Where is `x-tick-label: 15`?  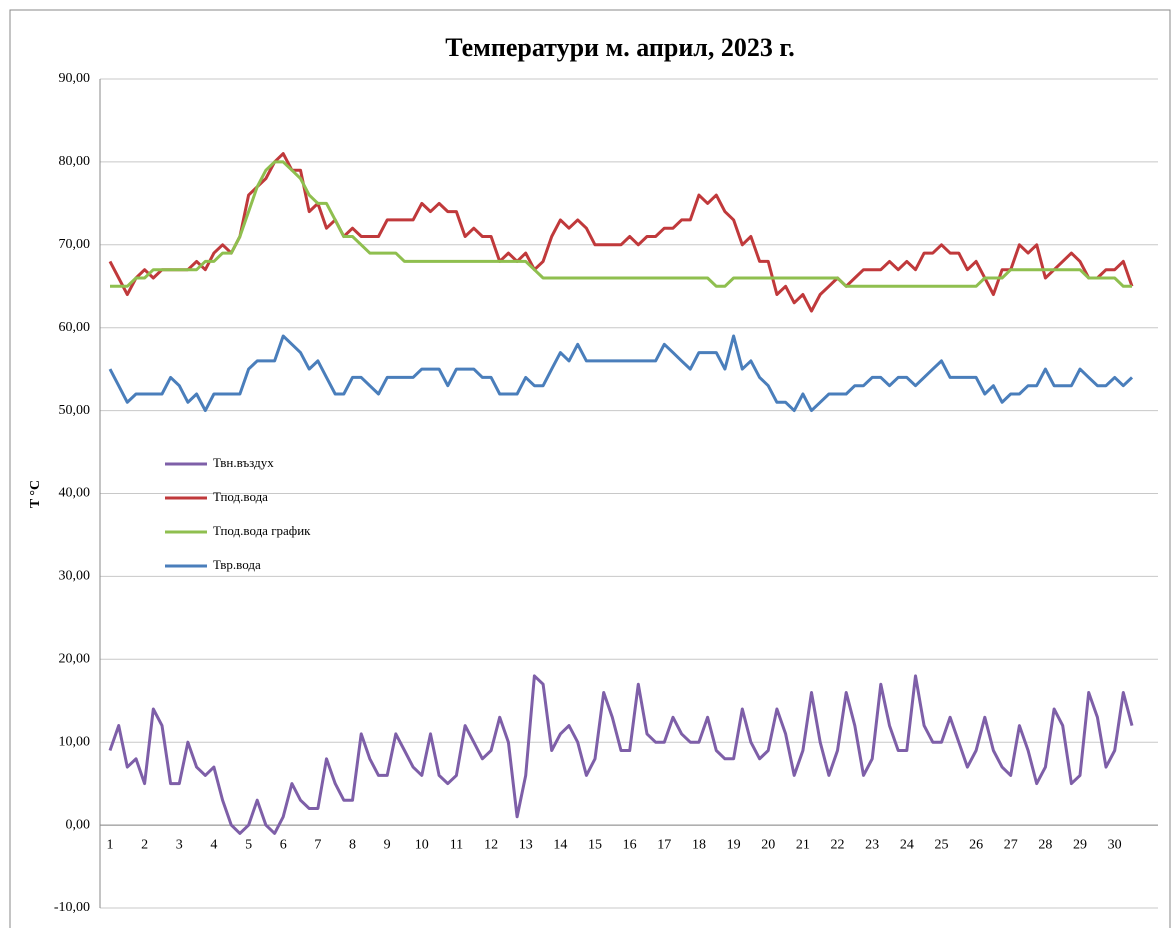
x-tick-label: 15 is located at coordinates (595, 844).